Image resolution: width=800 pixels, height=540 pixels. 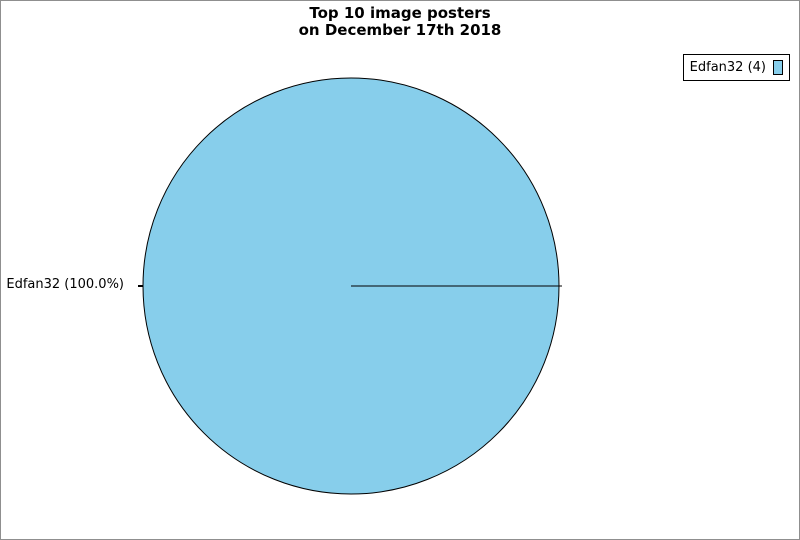 I want to click on chart-title-line1: Top 10 image posters, so click(x=400, y=13).